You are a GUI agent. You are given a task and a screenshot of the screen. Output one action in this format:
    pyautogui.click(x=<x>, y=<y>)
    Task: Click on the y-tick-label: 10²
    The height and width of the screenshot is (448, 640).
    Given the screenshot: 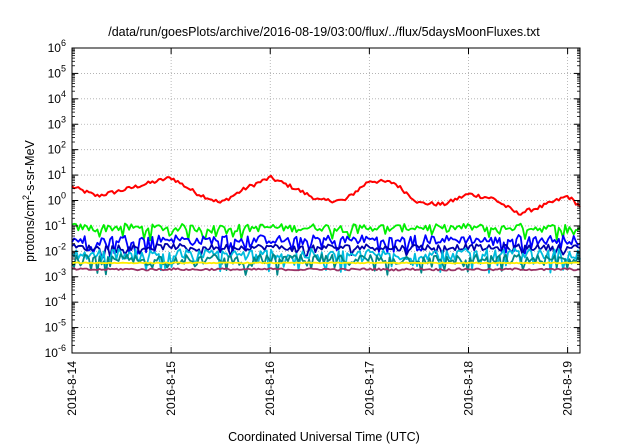 What is the action you would take?
    pyautogui.click(x=57, y=148)
    